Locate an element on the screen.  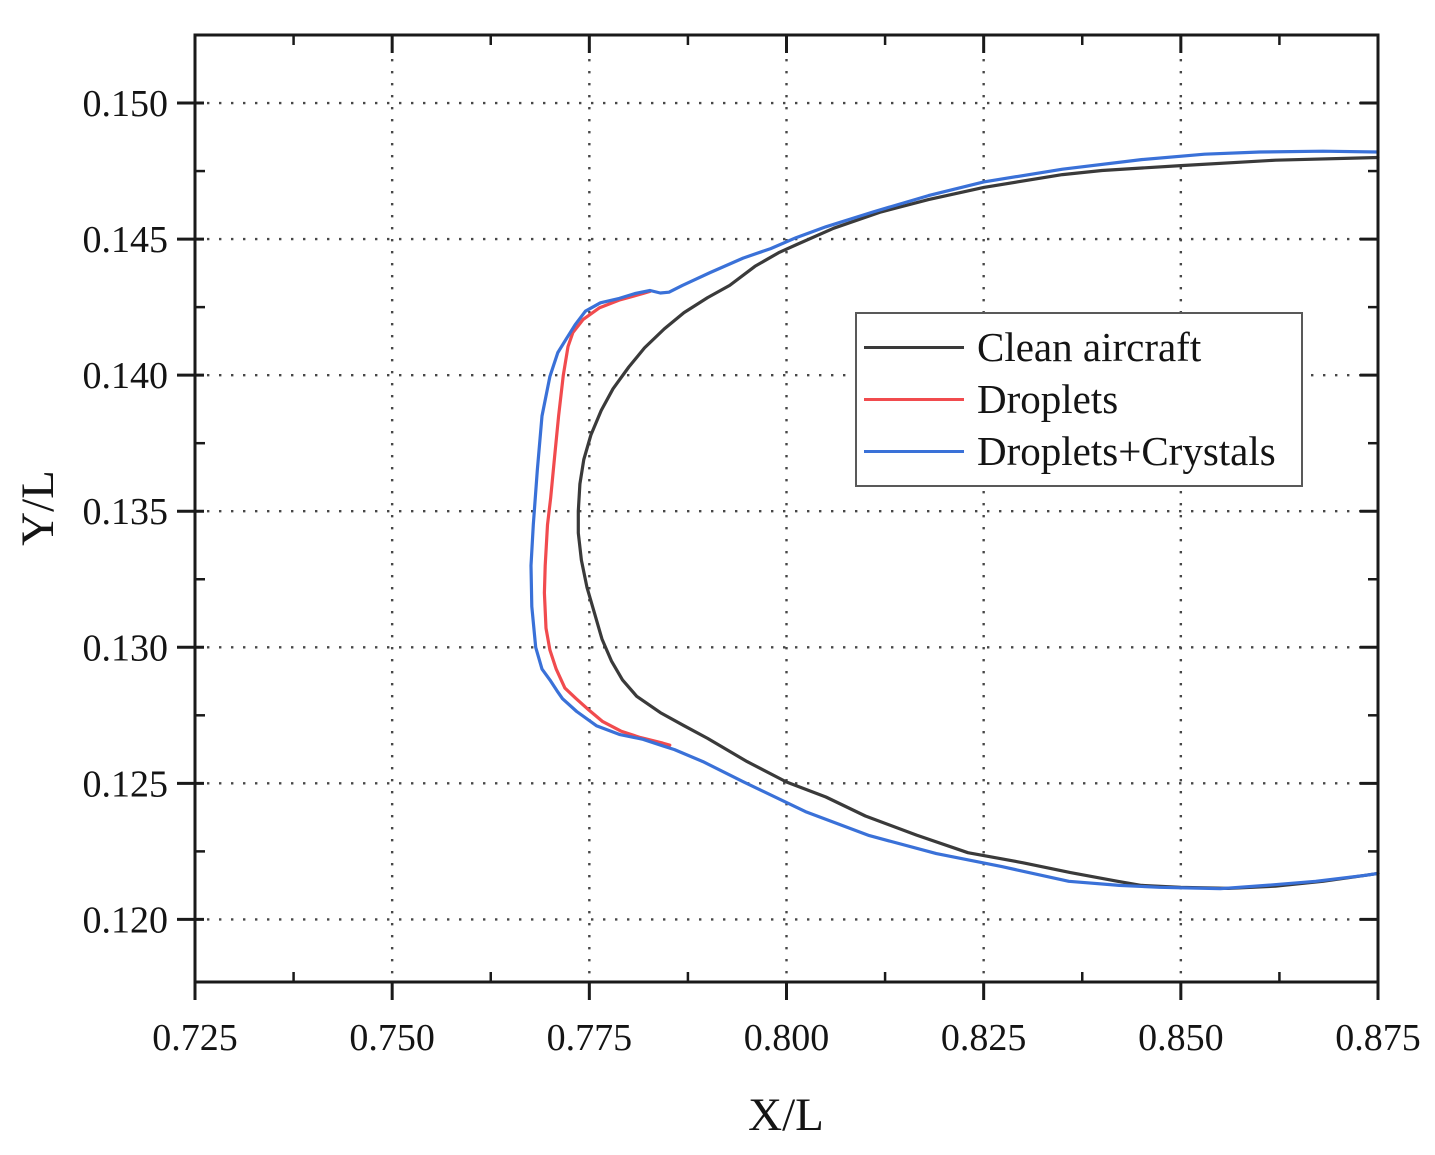
x-tick-label: 0.850 is located at coordinates (1181, 1038).